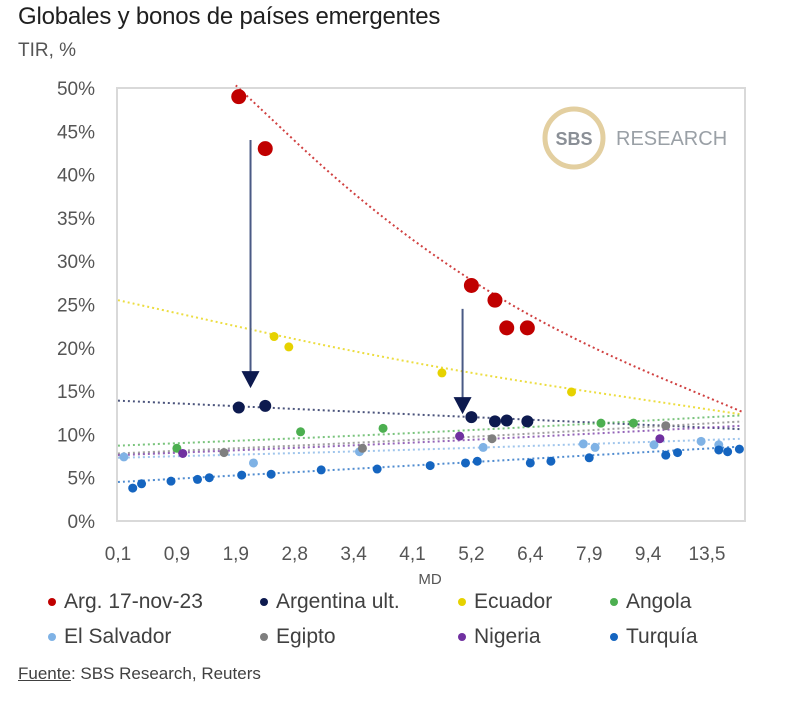 Image resolution: width=800 pixels, height=705 pixels. What do you see at coordinates (76, 349) in the screenshot?
I see `y-tick-label: 20%` at bounding box center [76, 349].